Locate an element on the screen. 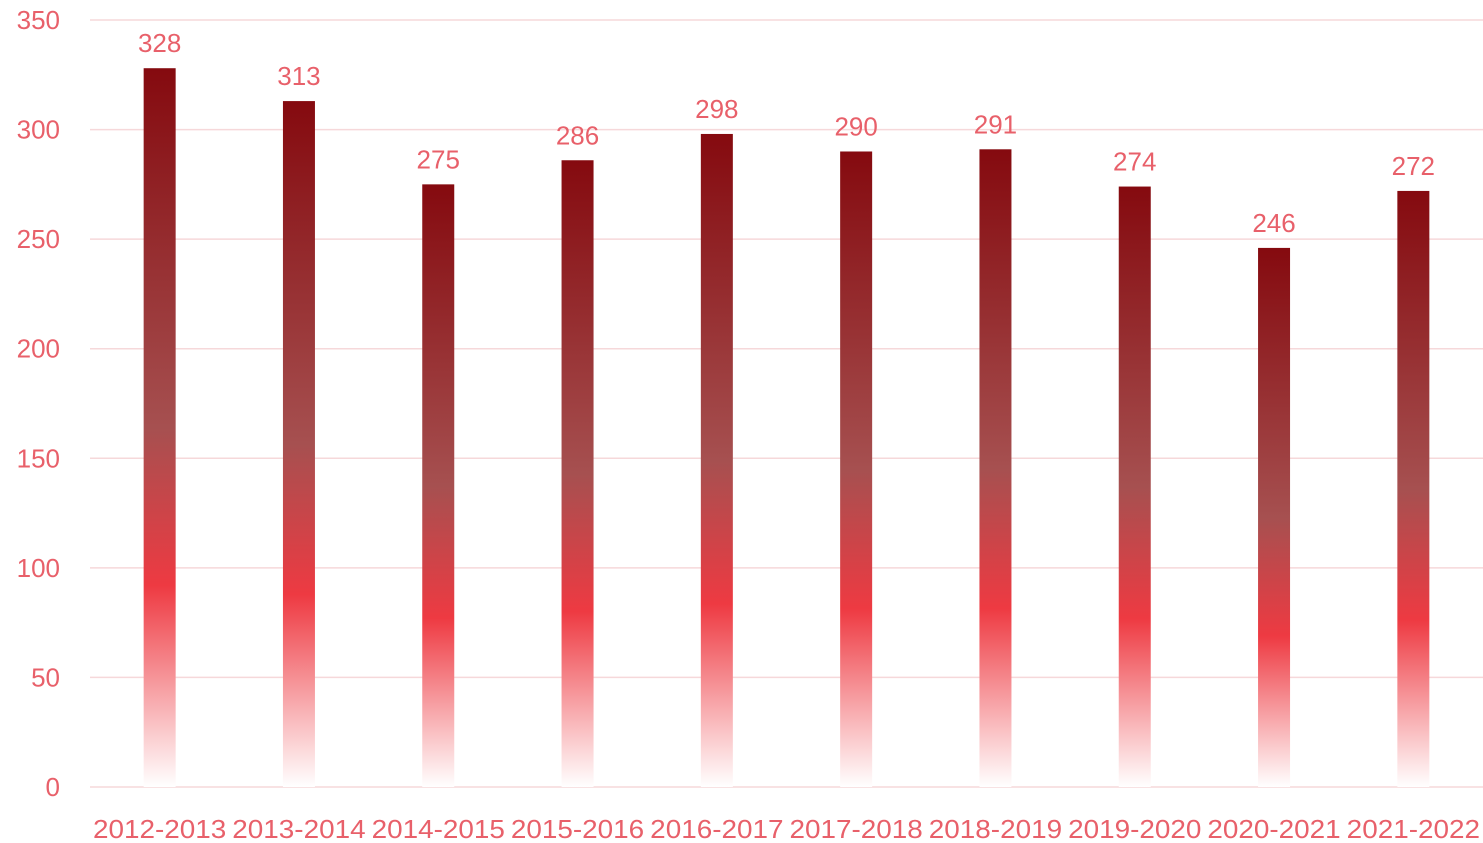 This screenshot has width=1483, height=843. y-tick-label: 350 is located at coordinates (38, 20).